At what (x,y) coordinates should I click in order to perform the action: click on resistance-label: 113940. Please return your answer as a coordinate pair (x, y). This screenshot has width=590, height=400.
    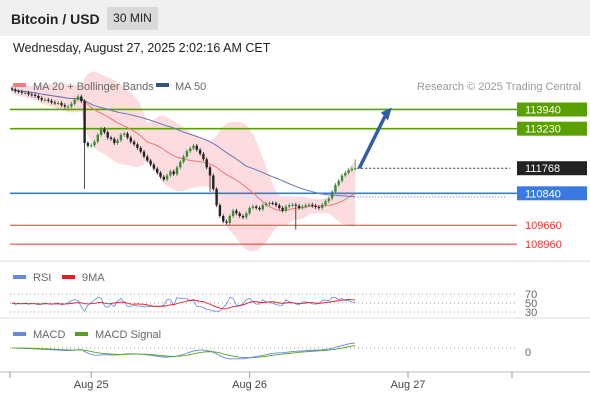
    Looking at the image, I should click on (543, 110).